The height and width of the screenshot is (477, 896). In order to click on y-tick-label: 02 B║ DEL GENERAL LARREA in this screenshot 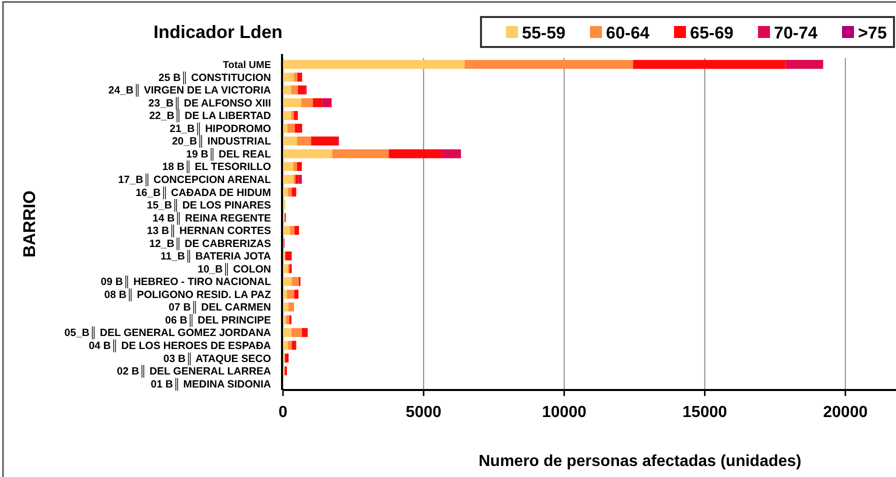, I will do `click(194, 371)`.